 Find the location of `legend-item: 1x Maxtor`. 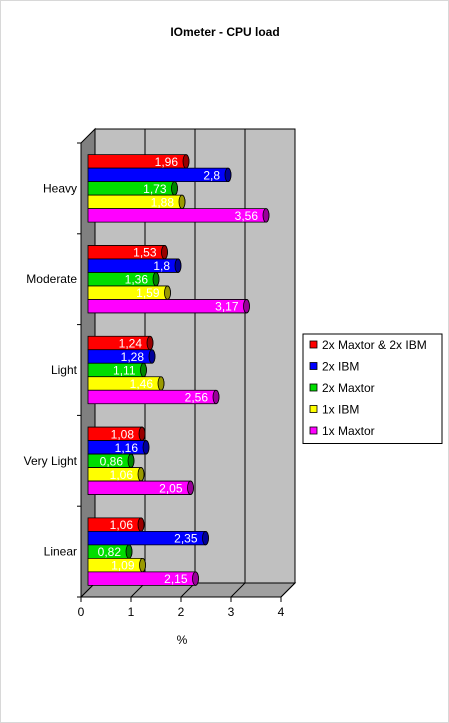

legend-item: 1x Maxtor is located at coordinates (342, 431).